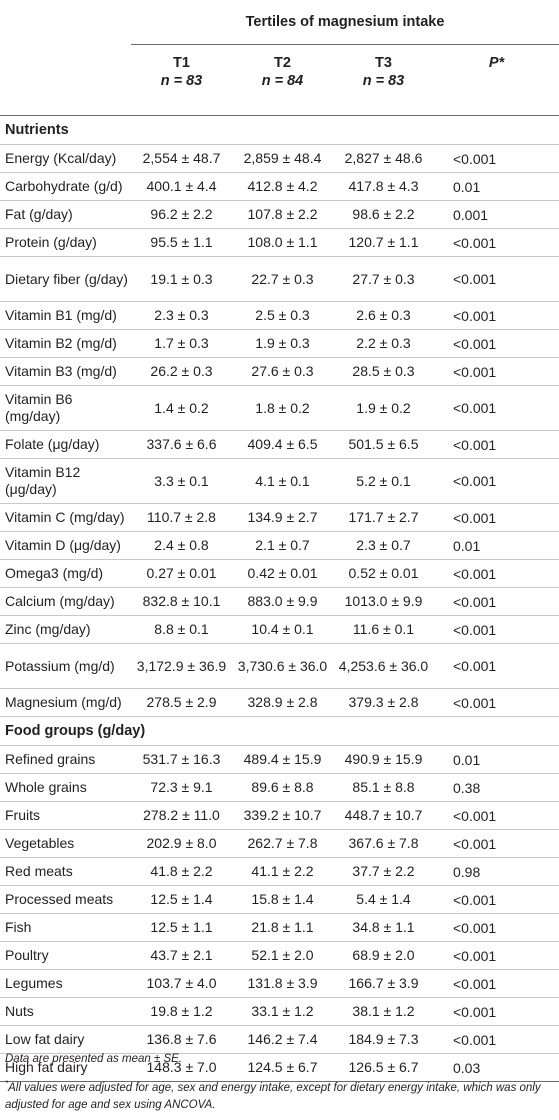  I want to click on value-t2: 134.9 ± 2.7, so click(282, 517).